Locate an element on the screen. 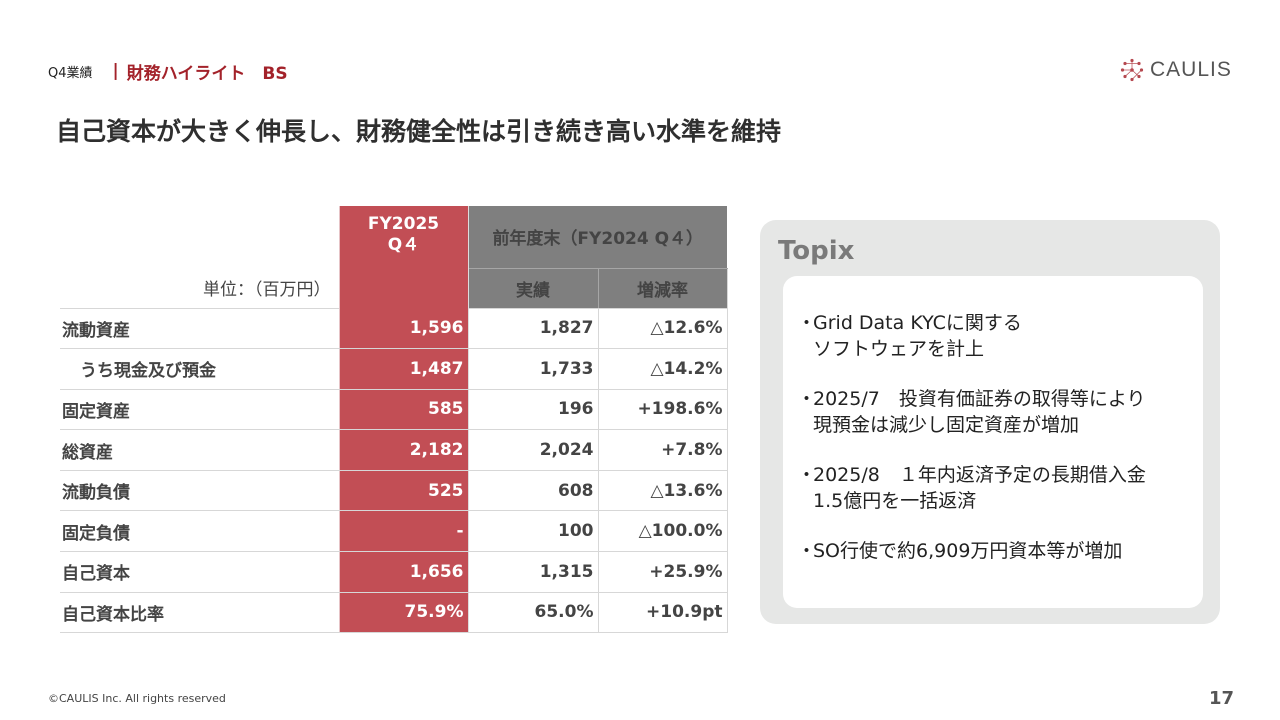 This screenshot has width=1280, height=720. table-row: うち現金及び預金 1,487 1,733 △14.2% is located at coordinates (394, 369).